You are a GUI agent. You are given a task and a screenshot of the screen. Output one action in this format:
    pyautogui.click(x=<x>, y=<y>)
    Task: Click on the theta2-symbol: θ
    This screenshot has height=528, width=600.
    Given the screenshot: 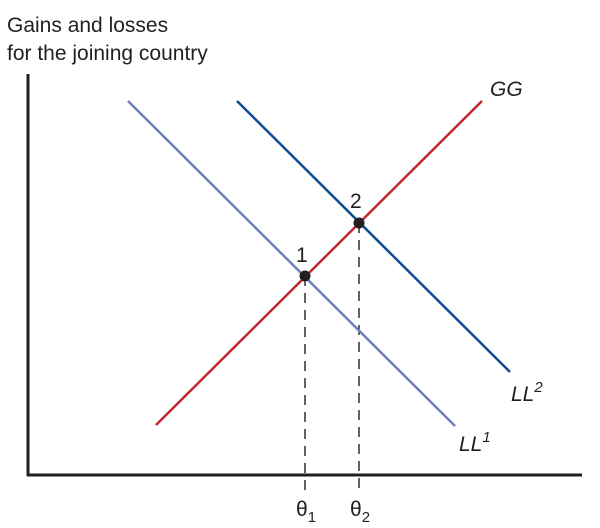 What is the action you would take?
    pyautogui.click(x=356, y=509)
    